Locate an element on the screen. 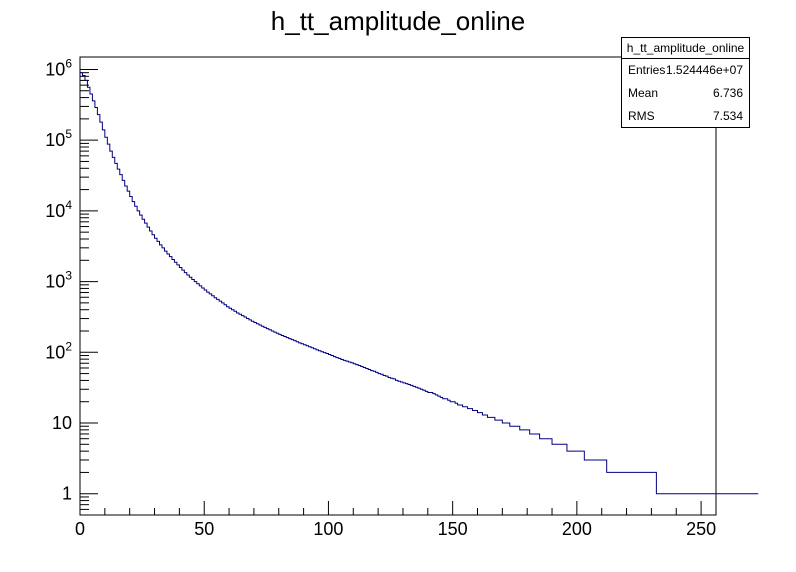  stats-row-entries: Entries 1.524446e+07 is located at coordinates (685, 70).